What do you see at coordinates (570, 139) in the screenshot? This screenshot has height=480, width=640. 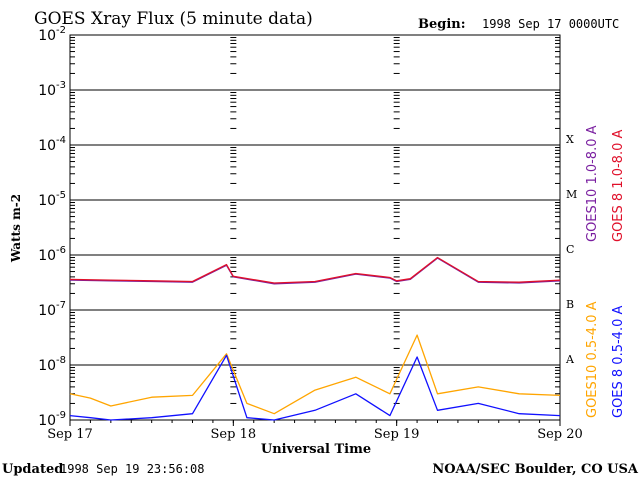 I see `flare-class-label: X` at bounding box center [570, 139].